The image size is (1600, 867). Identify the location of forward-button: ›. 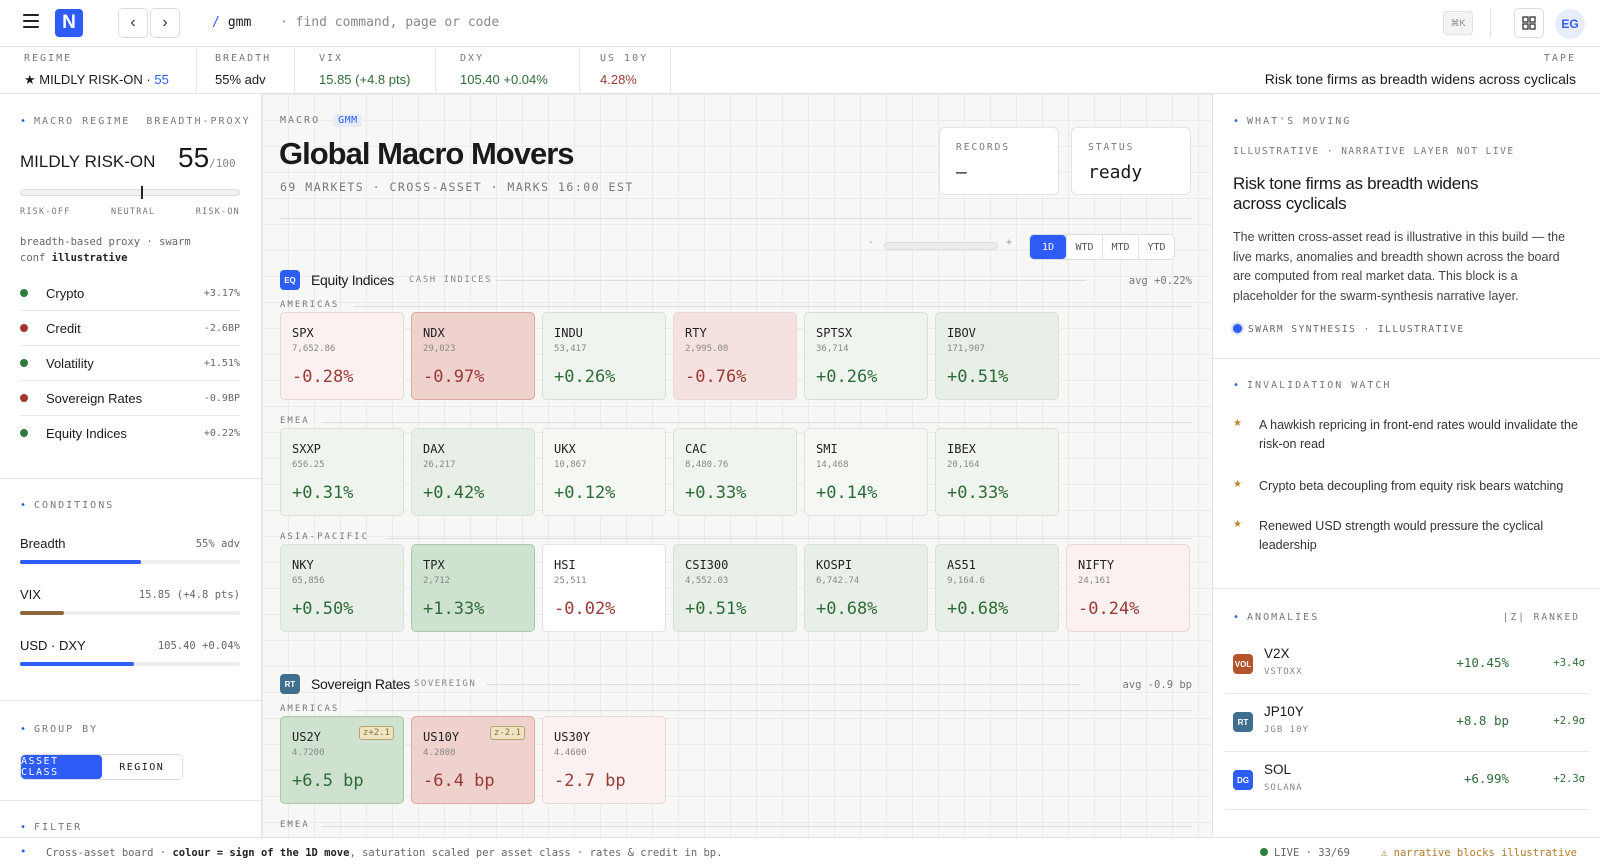
(165, 23).